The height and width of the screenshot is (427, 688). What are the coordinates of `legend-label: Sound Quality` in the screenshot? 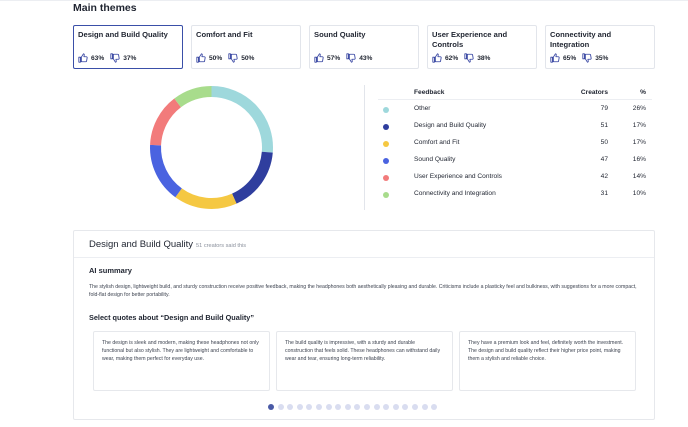 It's located at (435, 159).